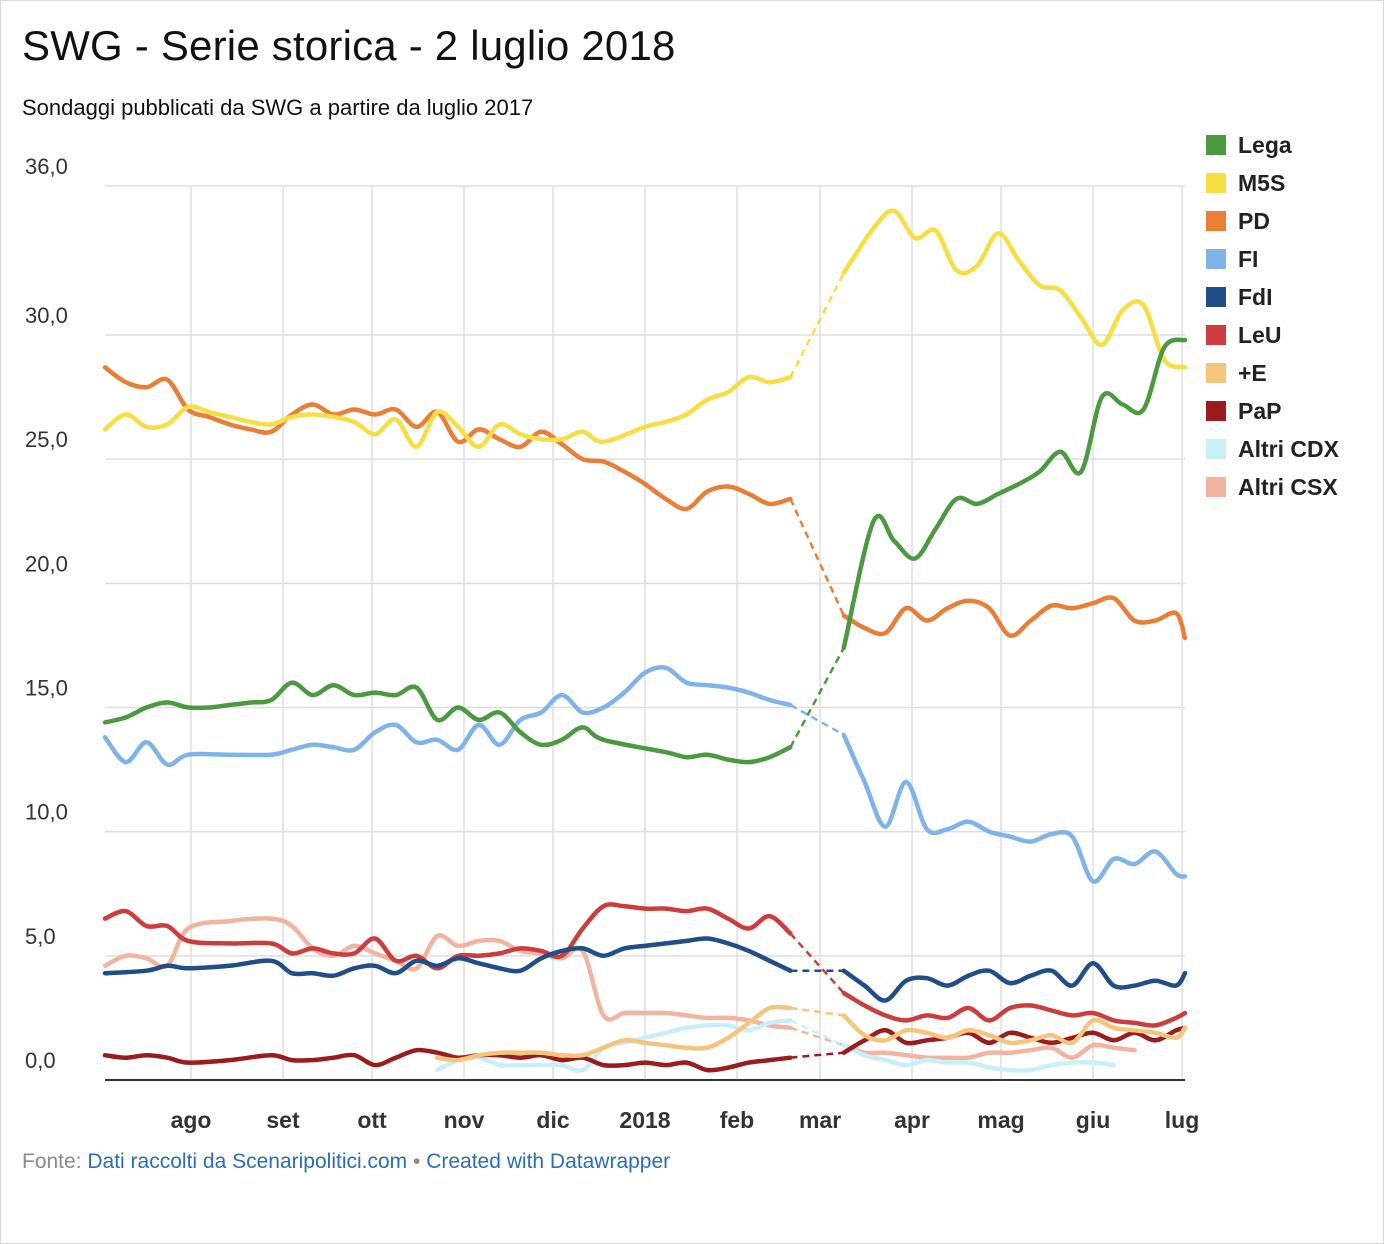 The image size is (1384, 1244). What do you see at coordinates (1288, 448) in the screenshot?
I see `legend-label: Altri CDX` at bounding box center [1288, 448].